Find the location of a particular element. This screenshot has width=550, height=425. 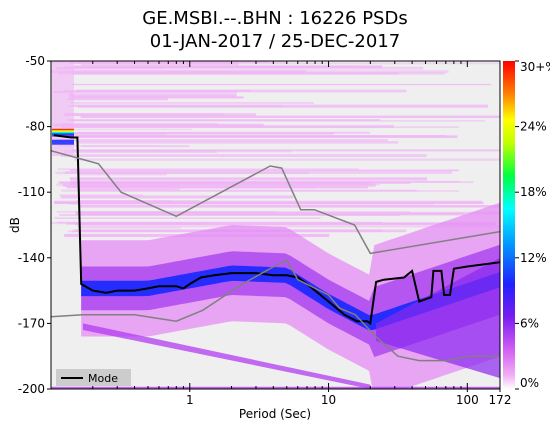

psd-artifact is located at coordinates (226, 356).